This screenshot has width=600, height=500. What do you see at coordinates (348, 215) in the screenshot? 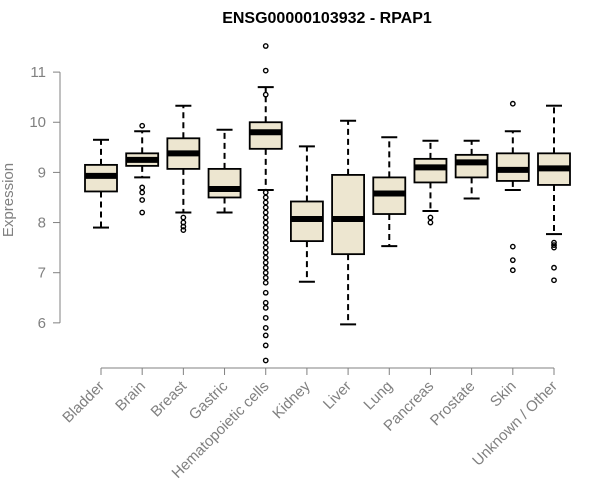
I see `iqr-box-liver` at bounding box center [348, 215].